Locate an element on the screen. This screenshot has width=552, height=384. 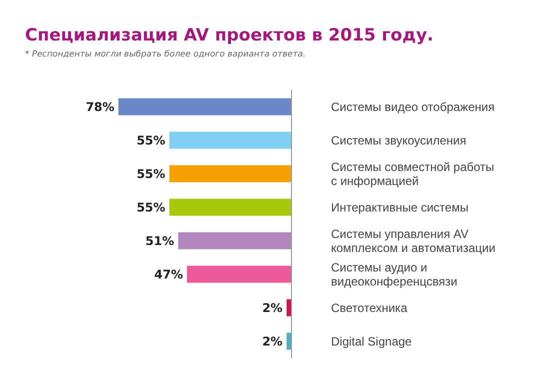
data-label: 51% is located at coordinates (159, 241).